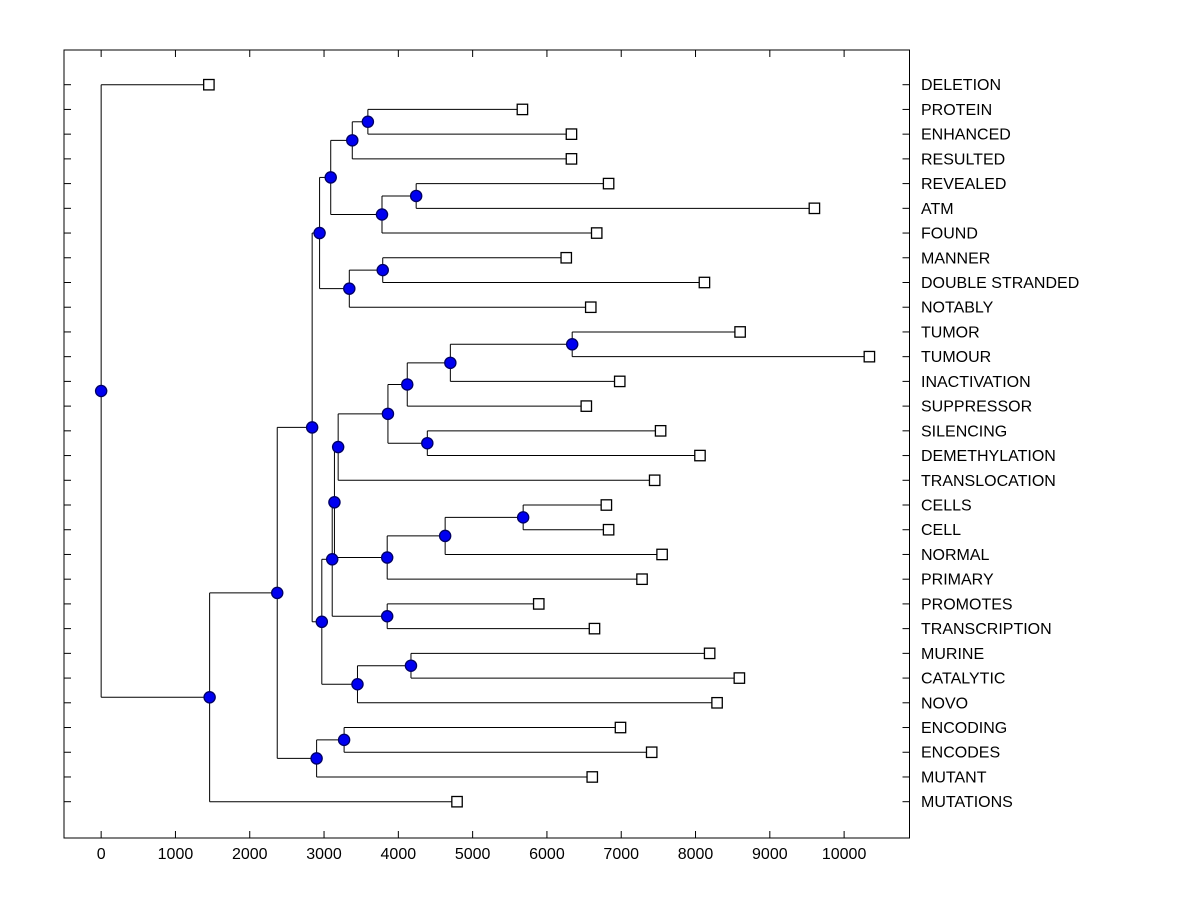 The height and width of the screenshot is (900, 1200). Describe the element at coordinates (967, 604) in the screenshot. I see `leaf-label: PROMOTES` at that location.